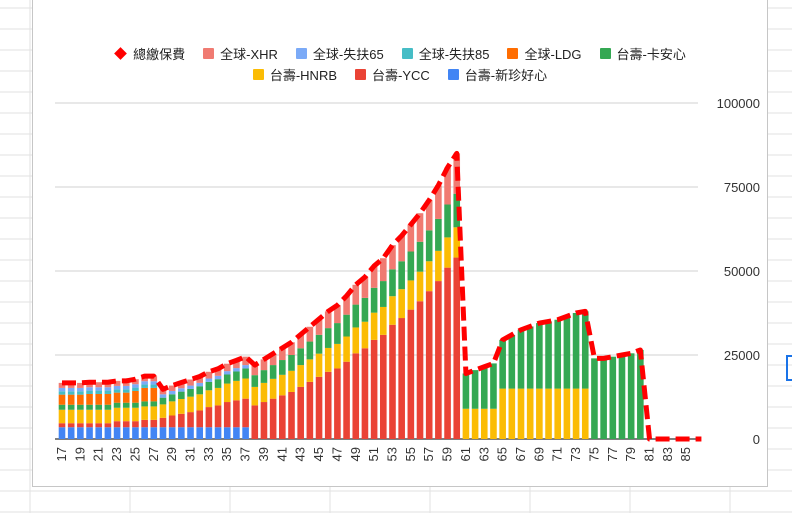 Image resolution: width=792 pixels, height=513 pixels. I want to click on x-tick-label: 59, so click(447, 454).